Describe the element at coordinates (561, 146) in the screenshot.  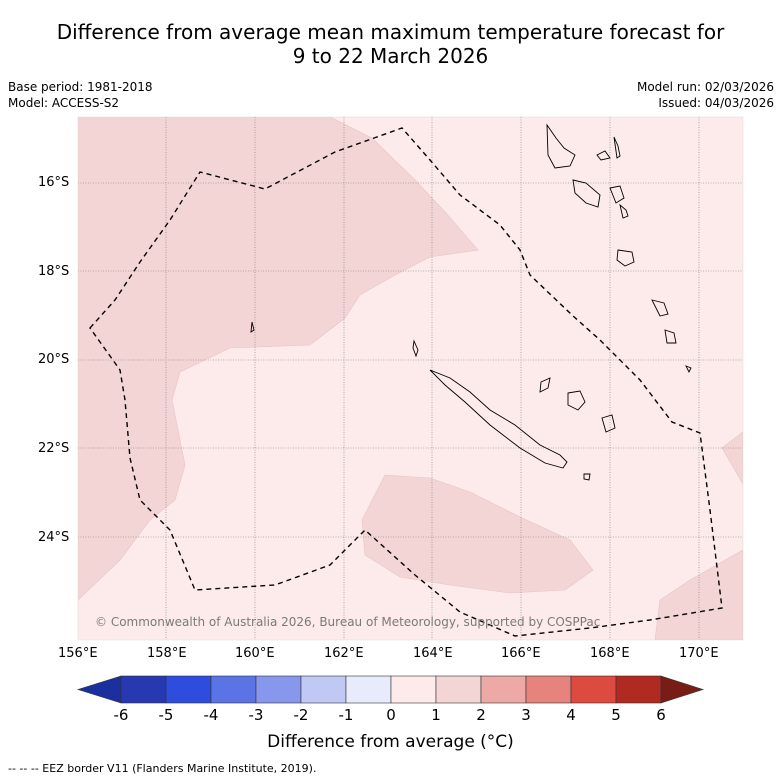
I see `espiritu-santo-coast` at that location.